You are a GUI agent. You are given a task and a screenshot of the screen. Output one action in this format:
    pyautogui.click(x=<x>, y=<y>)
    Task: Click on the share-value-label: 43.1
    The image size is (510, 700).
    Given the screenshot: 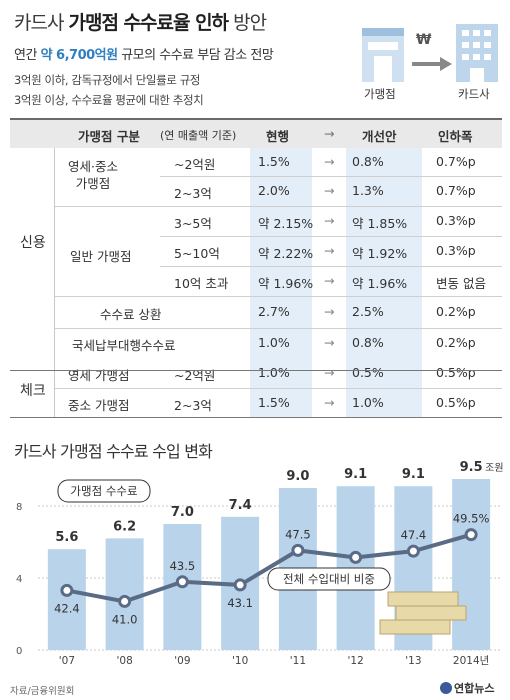 What is the action you would take?
    pyautogui.click(x=240, y=603)
    